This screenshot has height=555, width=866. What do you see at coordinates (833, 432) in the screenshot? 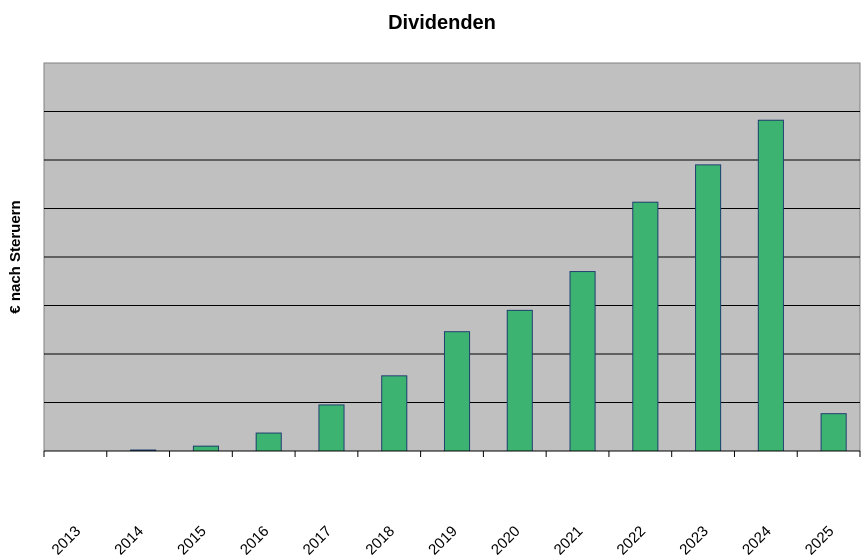
I see `bar-2025` at bounding box center [833, 432].